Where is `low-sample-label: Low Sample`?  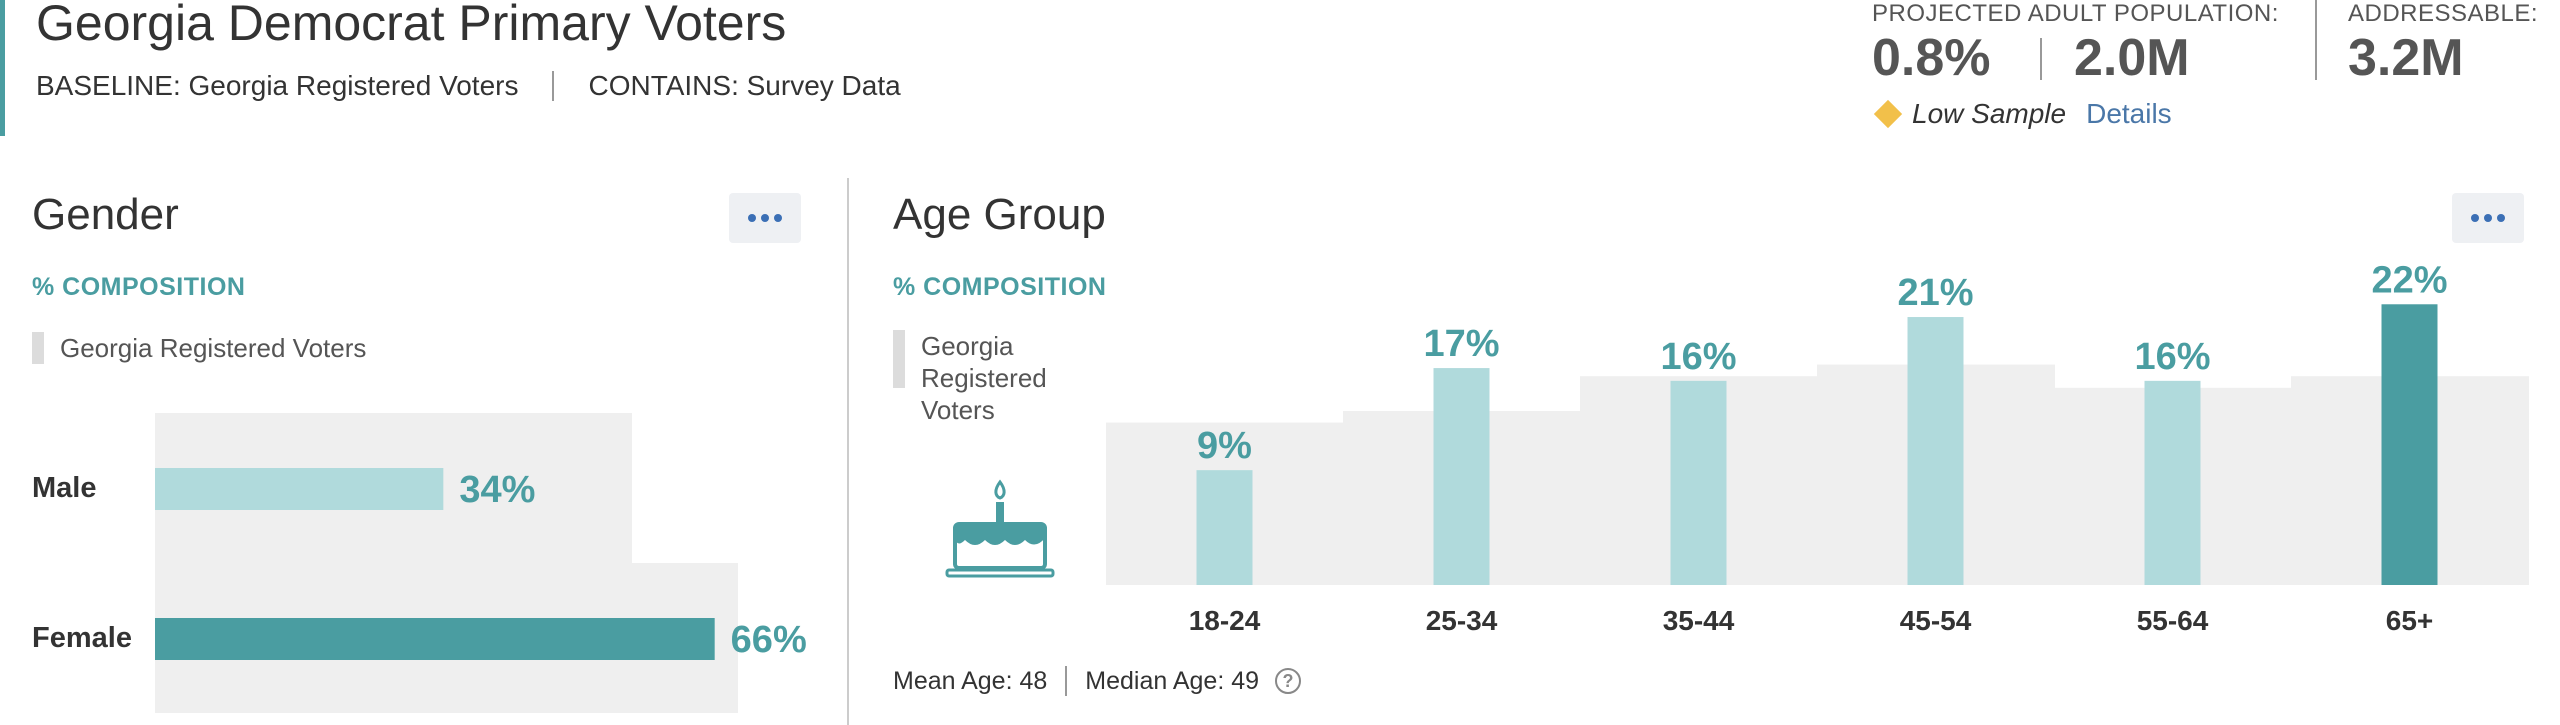
low-sample-label: Low Sample is located at coordinates (1989, 113).